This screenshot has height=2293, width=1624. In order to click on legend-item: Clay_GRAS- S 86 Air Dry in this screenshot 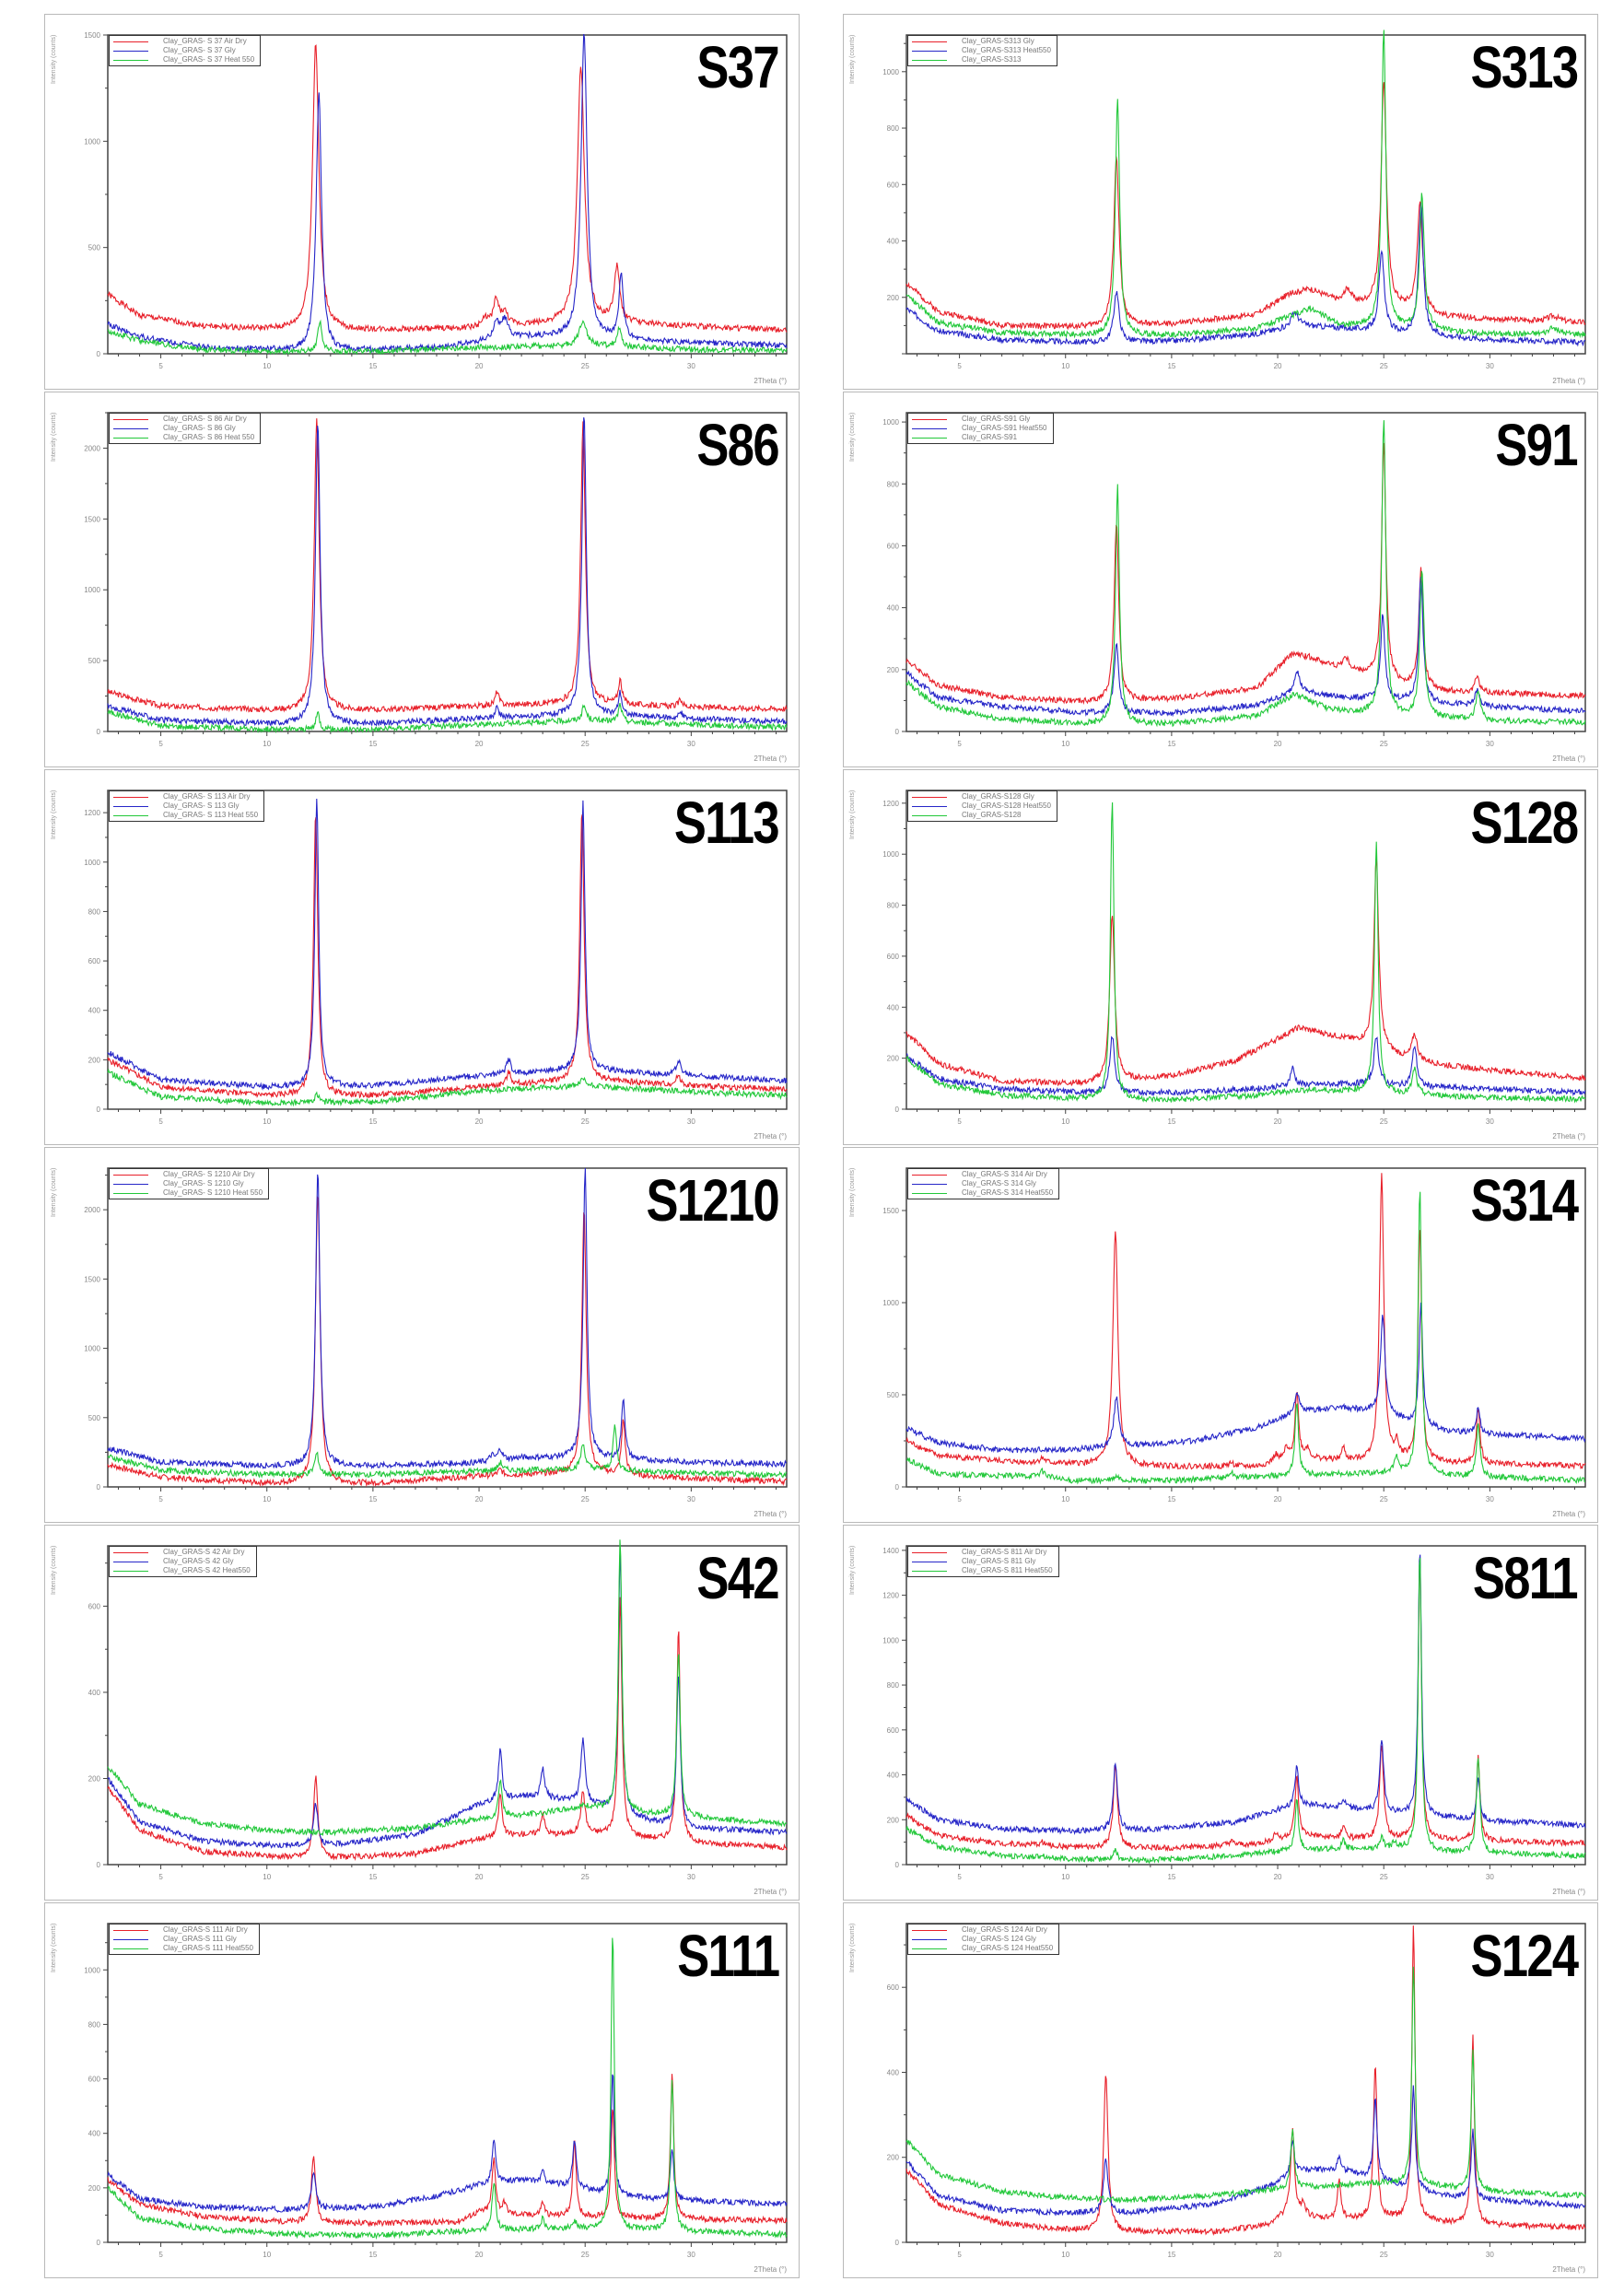, I will do `click(184, 419)`.